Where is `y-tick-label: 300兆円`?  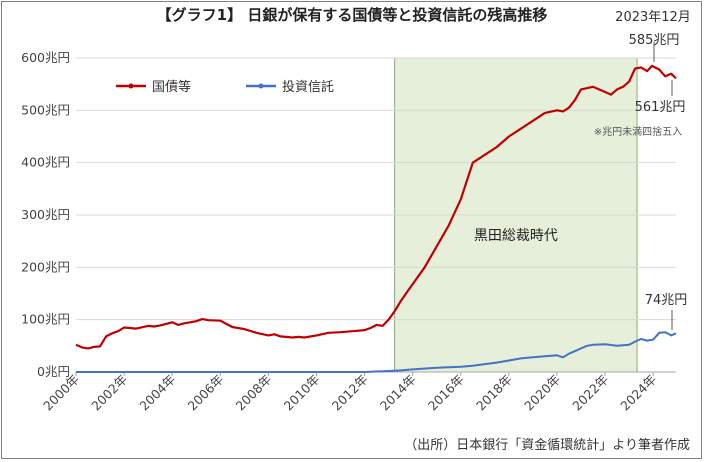 y-tick-label: 300兆円 is located at coordinates (45, 214).